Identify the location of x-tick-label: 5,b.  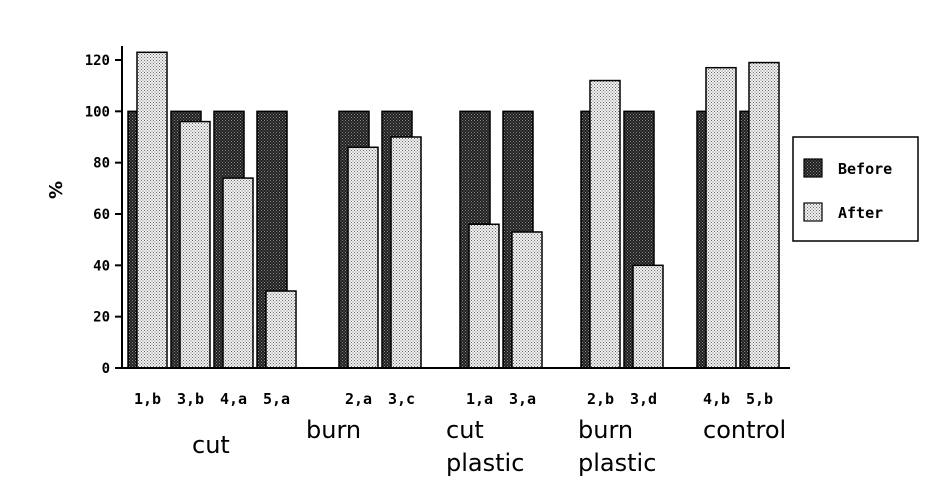
(759, 399).